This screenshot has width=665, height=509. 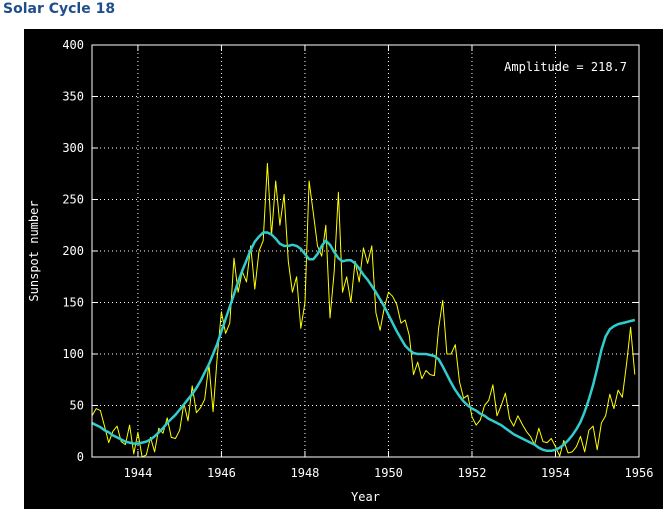 What do you see at coordinates (137, 473) in the screenshot?
I see `x-tick-label: 1944` at bounding box center [137, 473].